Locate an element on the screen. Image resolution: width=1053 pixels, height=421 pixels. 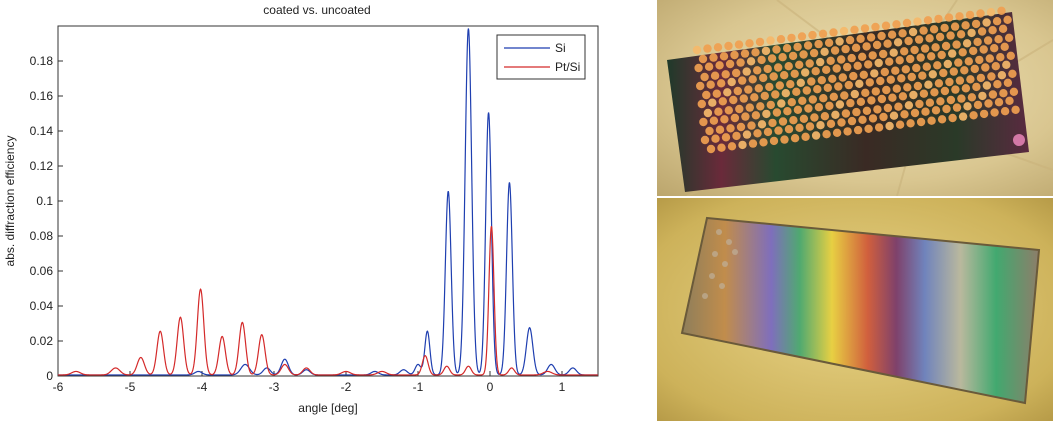
y-tick-label: 0.04 is located at coordinates (42, 306).